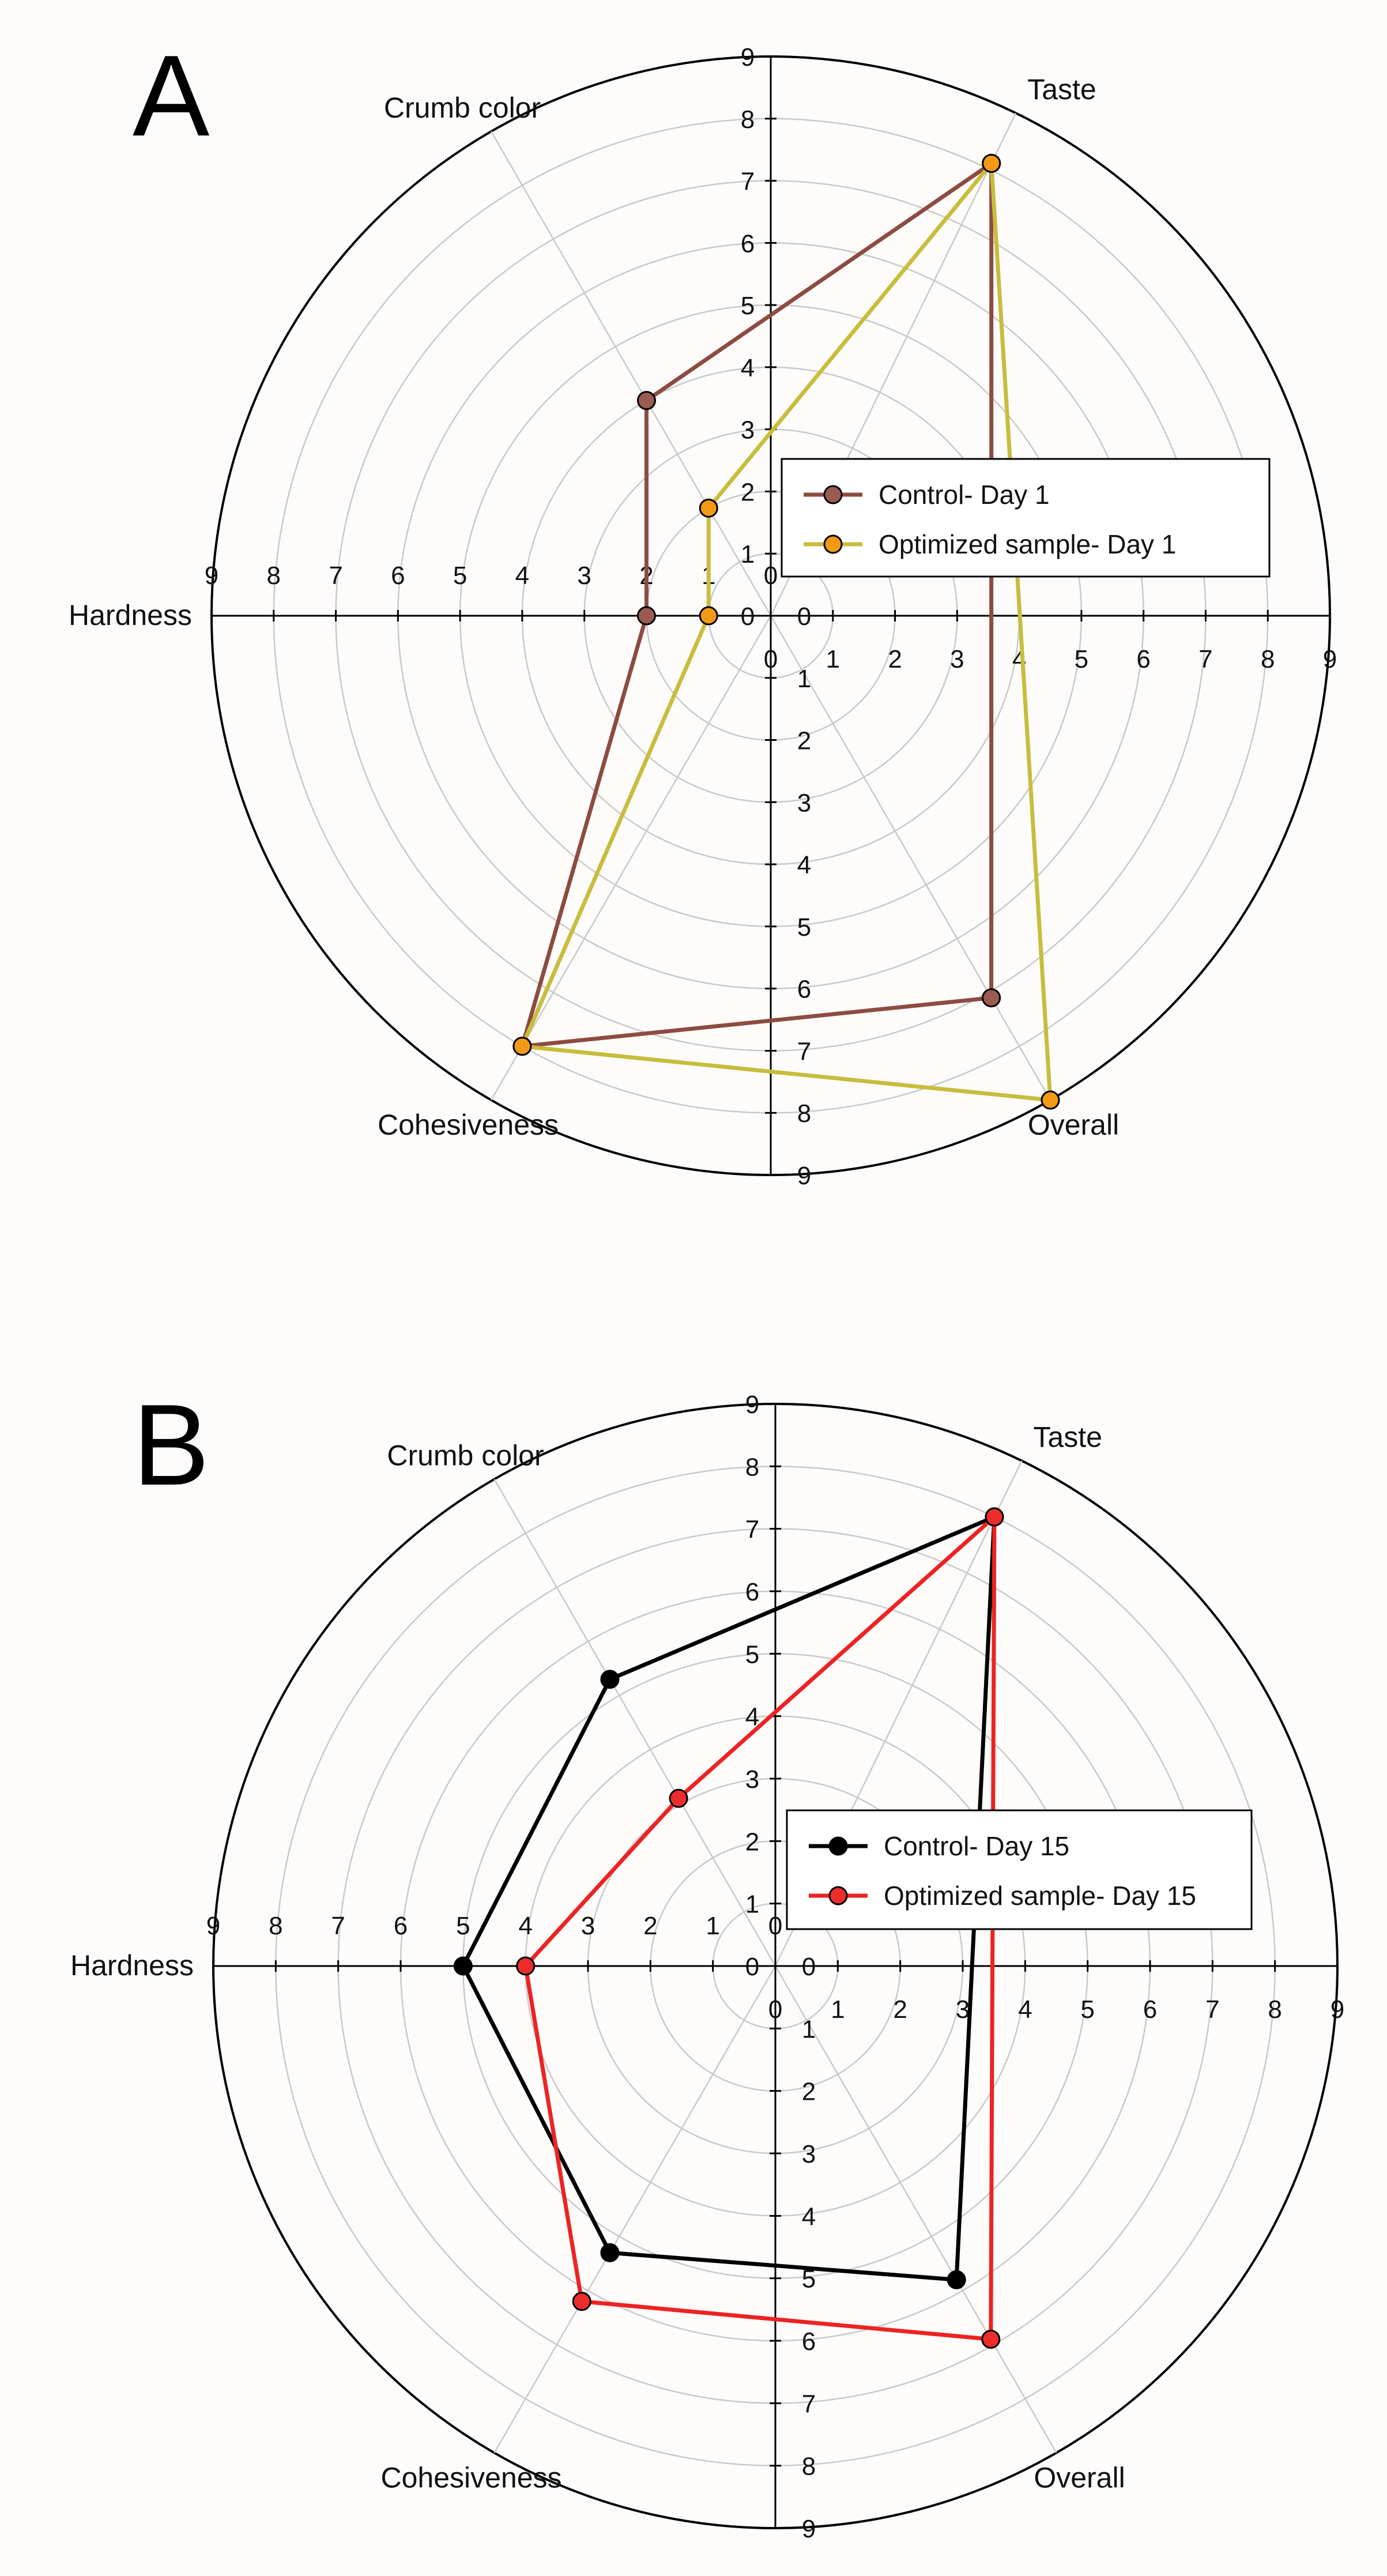  What do you see at coordinates (977, 1846) in the screenshot?
I see `legend-label-1: Control- Day 15` at bounding box center [977, 1846].